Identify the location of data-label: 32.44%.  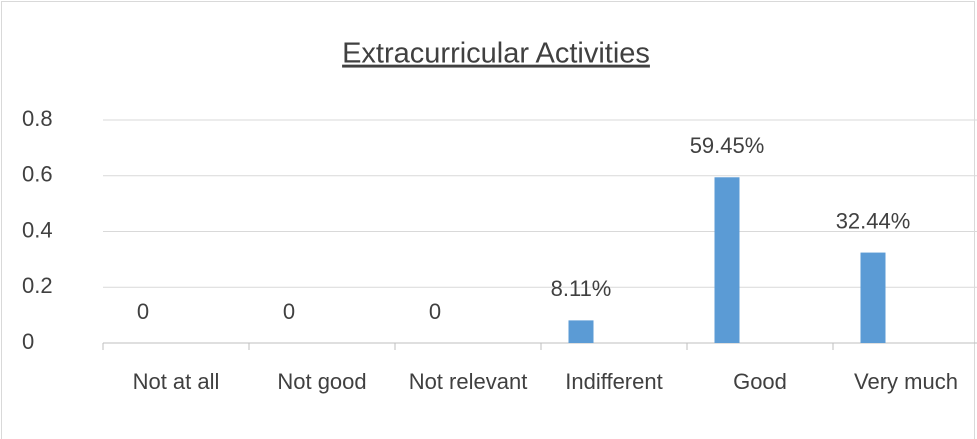
(873, 220).